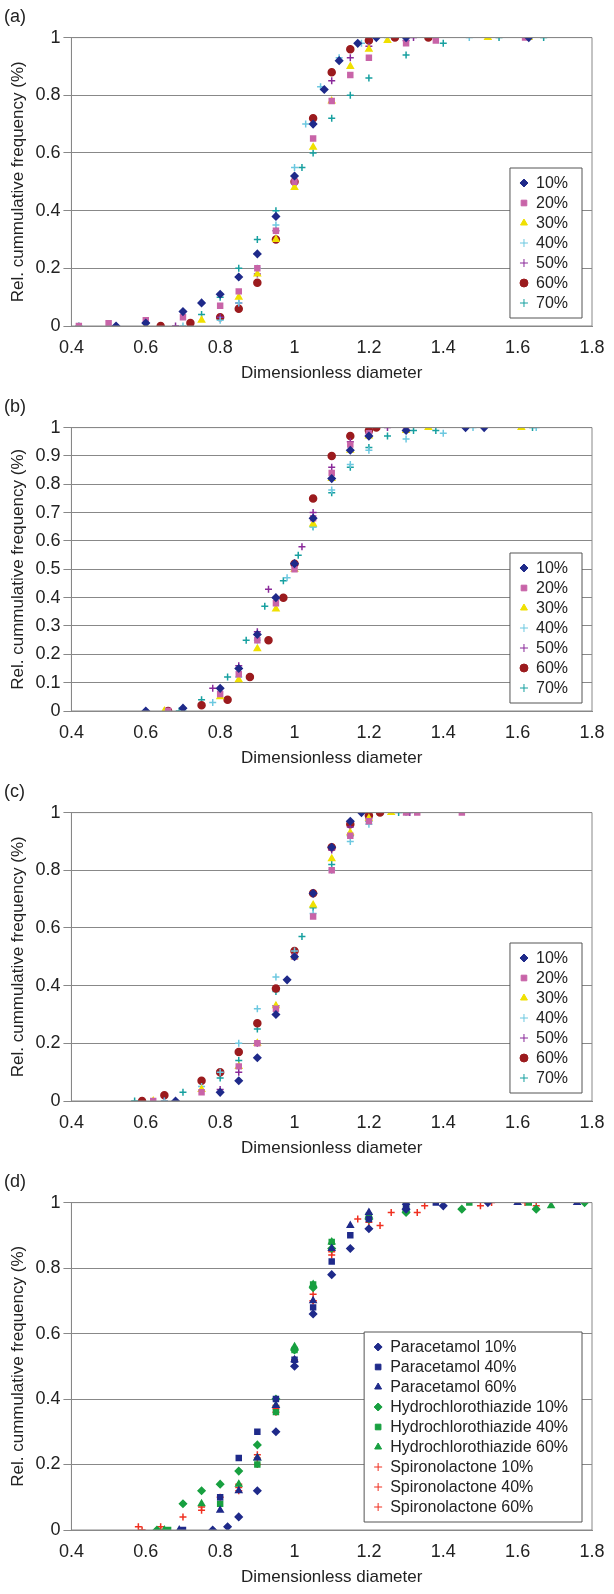 This screenshot has width=614, height=1594. Describe the element at coordinates (48, 511) in the screenshot. I see `y-tick-label: 0.7` at that location.